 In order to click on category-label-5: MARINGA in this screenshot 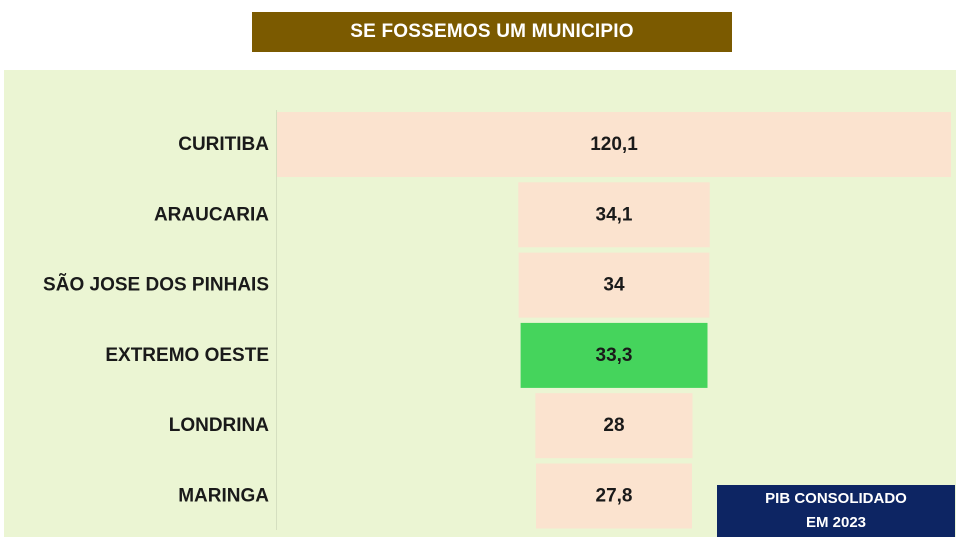, I will do `click(223, 496)`.